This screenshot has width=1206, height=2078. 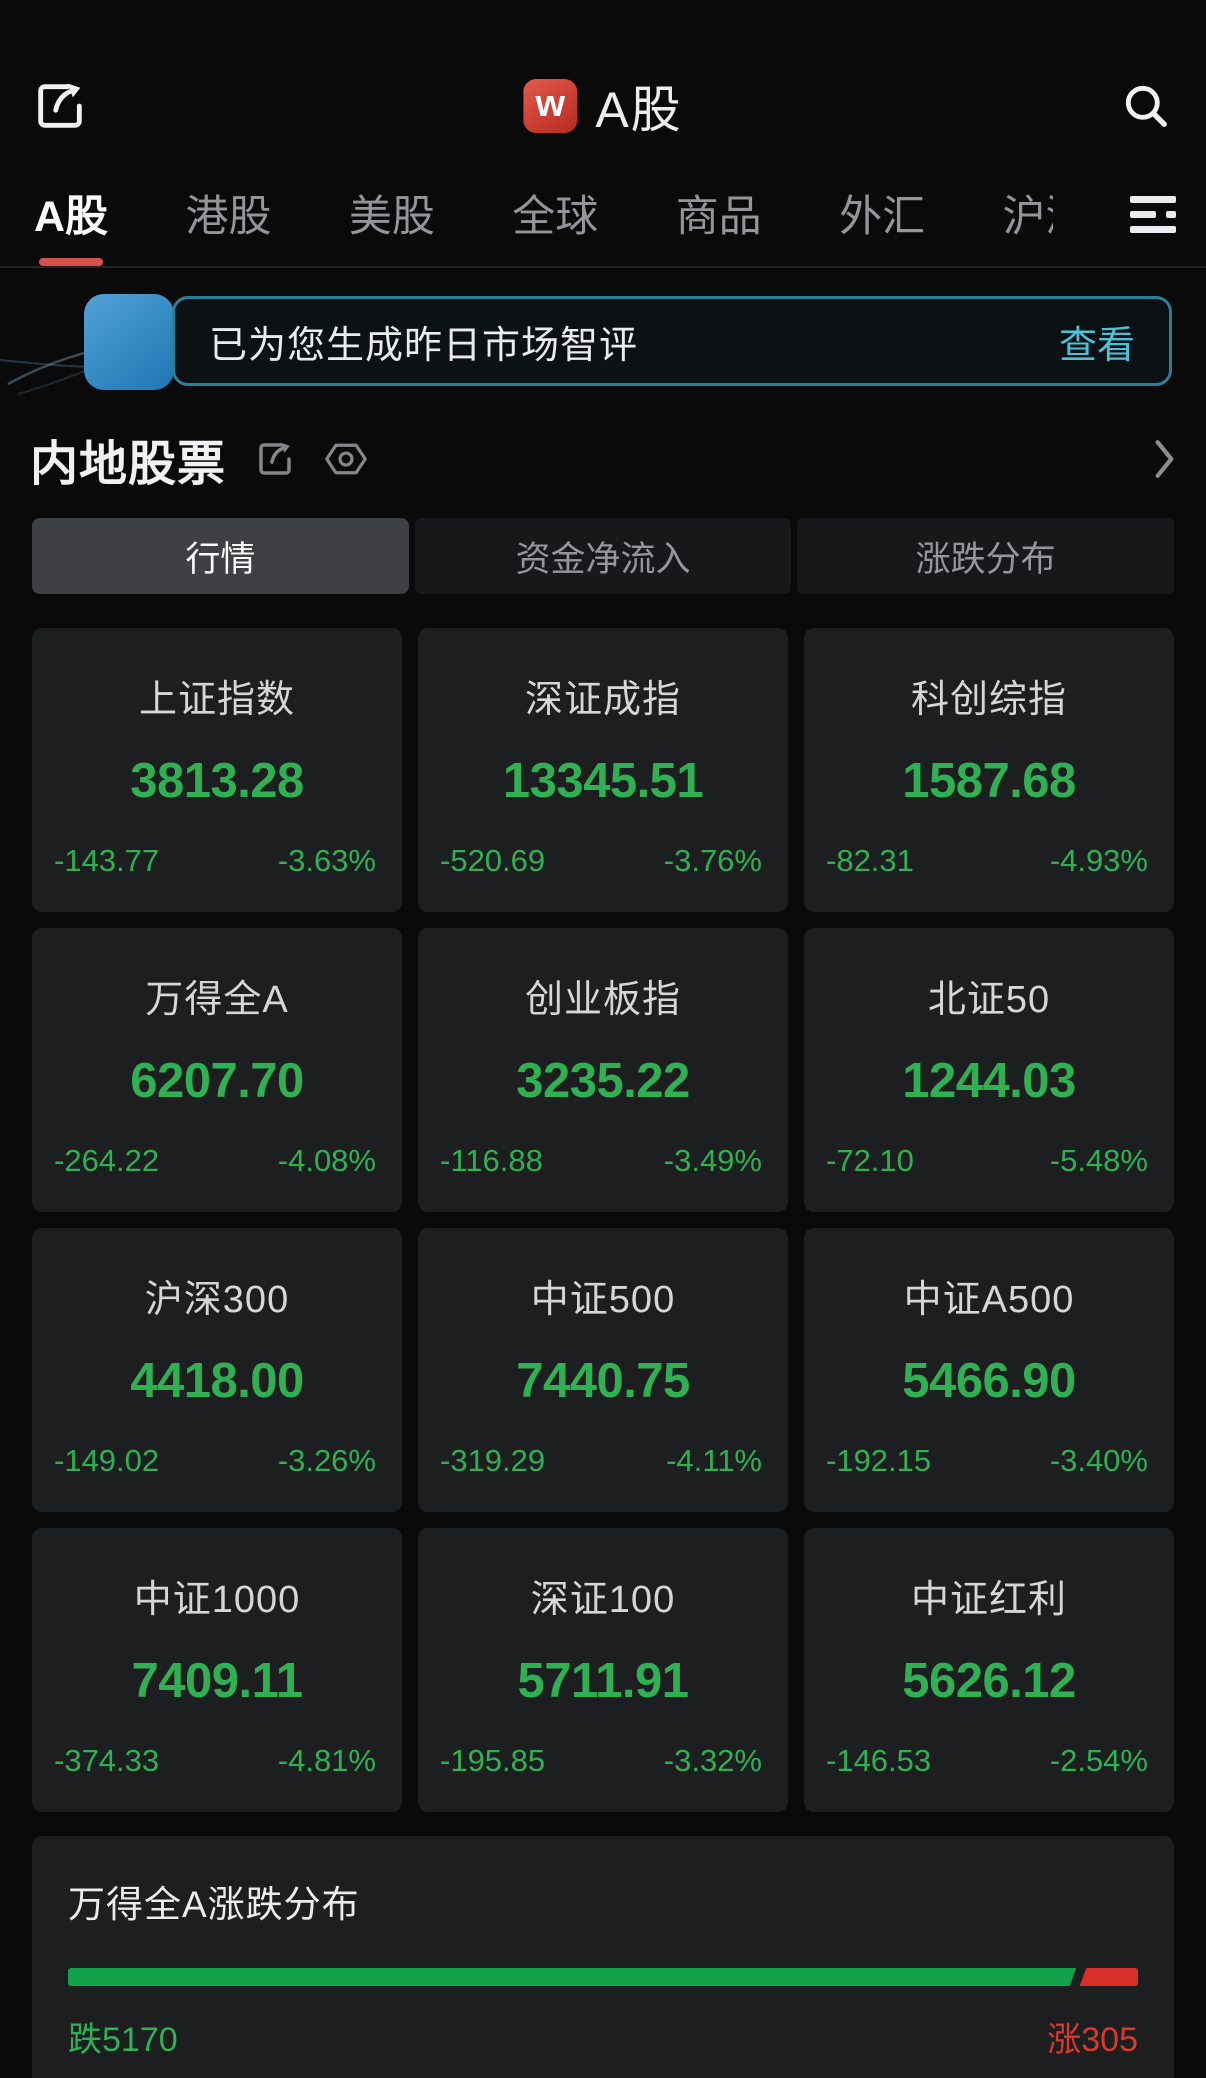 I want to click on section-header: 内地股票, so click(x=603, y=460).